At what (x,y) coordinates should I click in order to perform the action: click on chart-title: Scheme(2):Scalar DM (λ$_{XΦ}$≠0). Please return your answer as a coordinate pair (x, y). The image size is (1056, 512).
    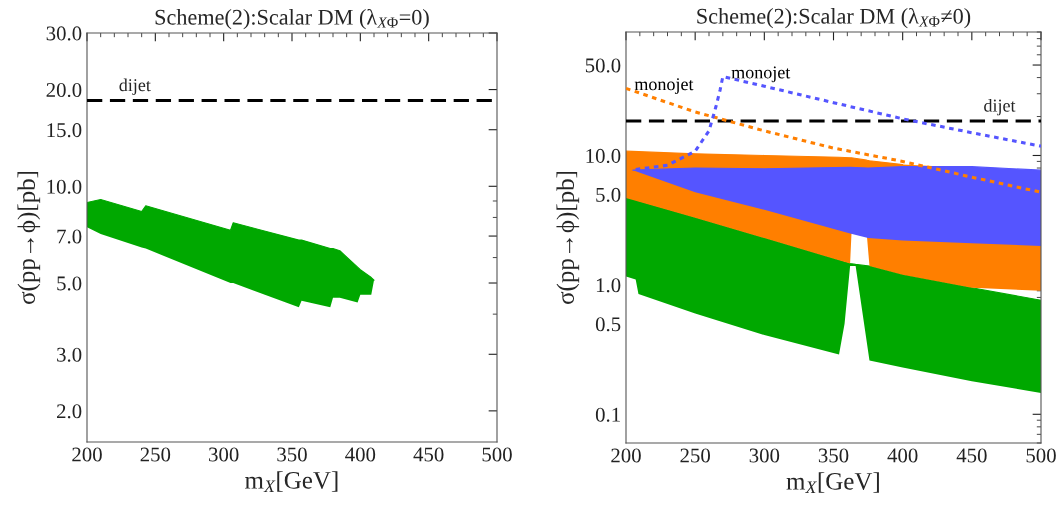
    Looking at the image, I should click on (834, 18).